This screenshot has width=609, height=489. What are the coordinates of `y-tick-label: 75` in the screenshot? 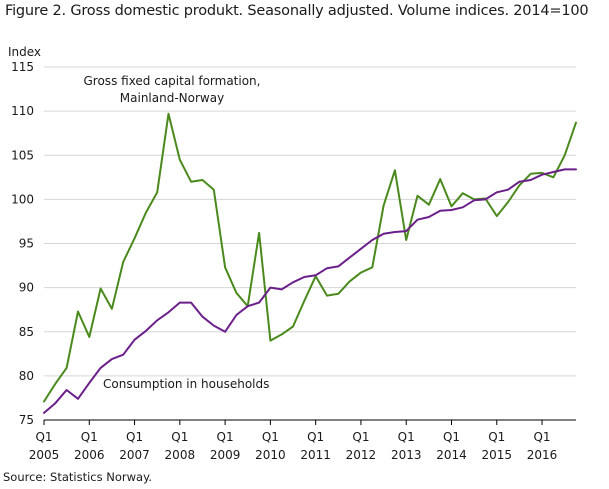 It's located at (26, 420).